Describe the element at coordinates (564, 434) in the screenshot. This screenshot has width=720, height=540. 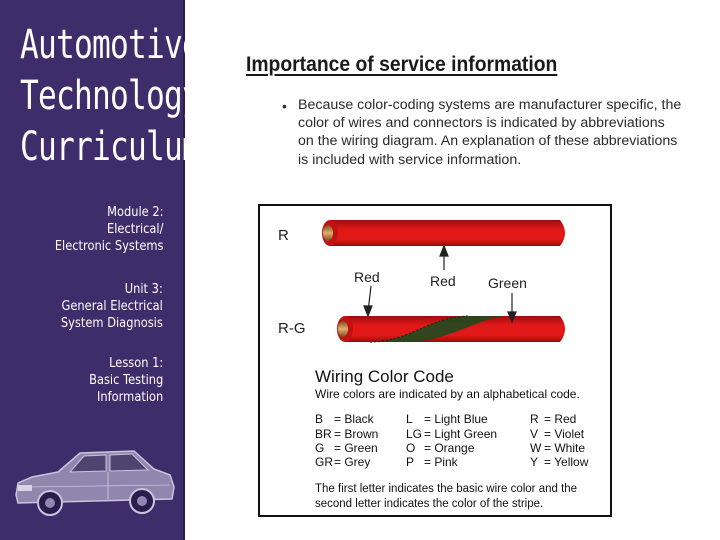
I see `code-row-2-name-3: = Violet` at that location.